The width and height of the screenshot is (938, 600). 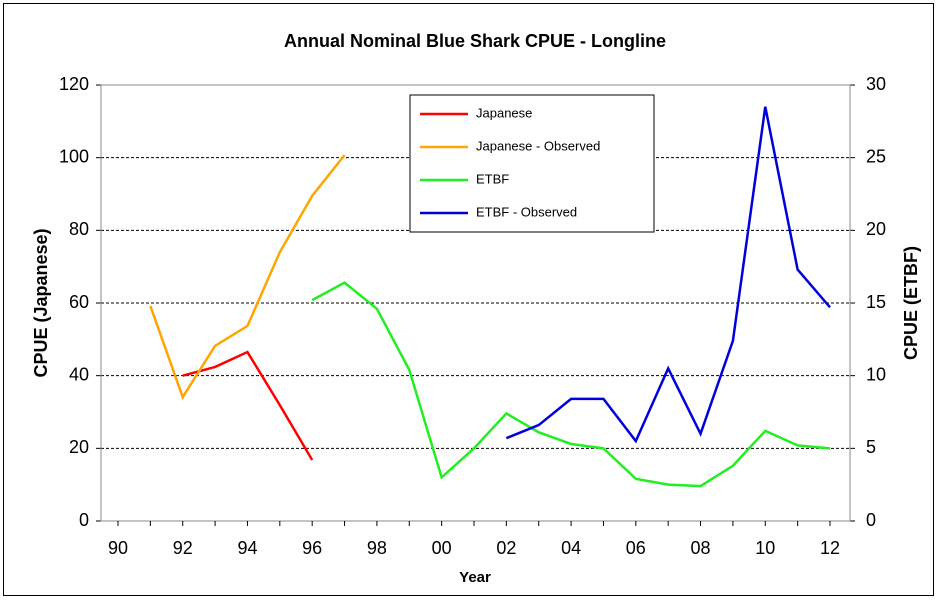 What do you see at coordinates (442, 548) in the screenshot?
I see `x-tick-label: 00` at bounding box center [442, 548].